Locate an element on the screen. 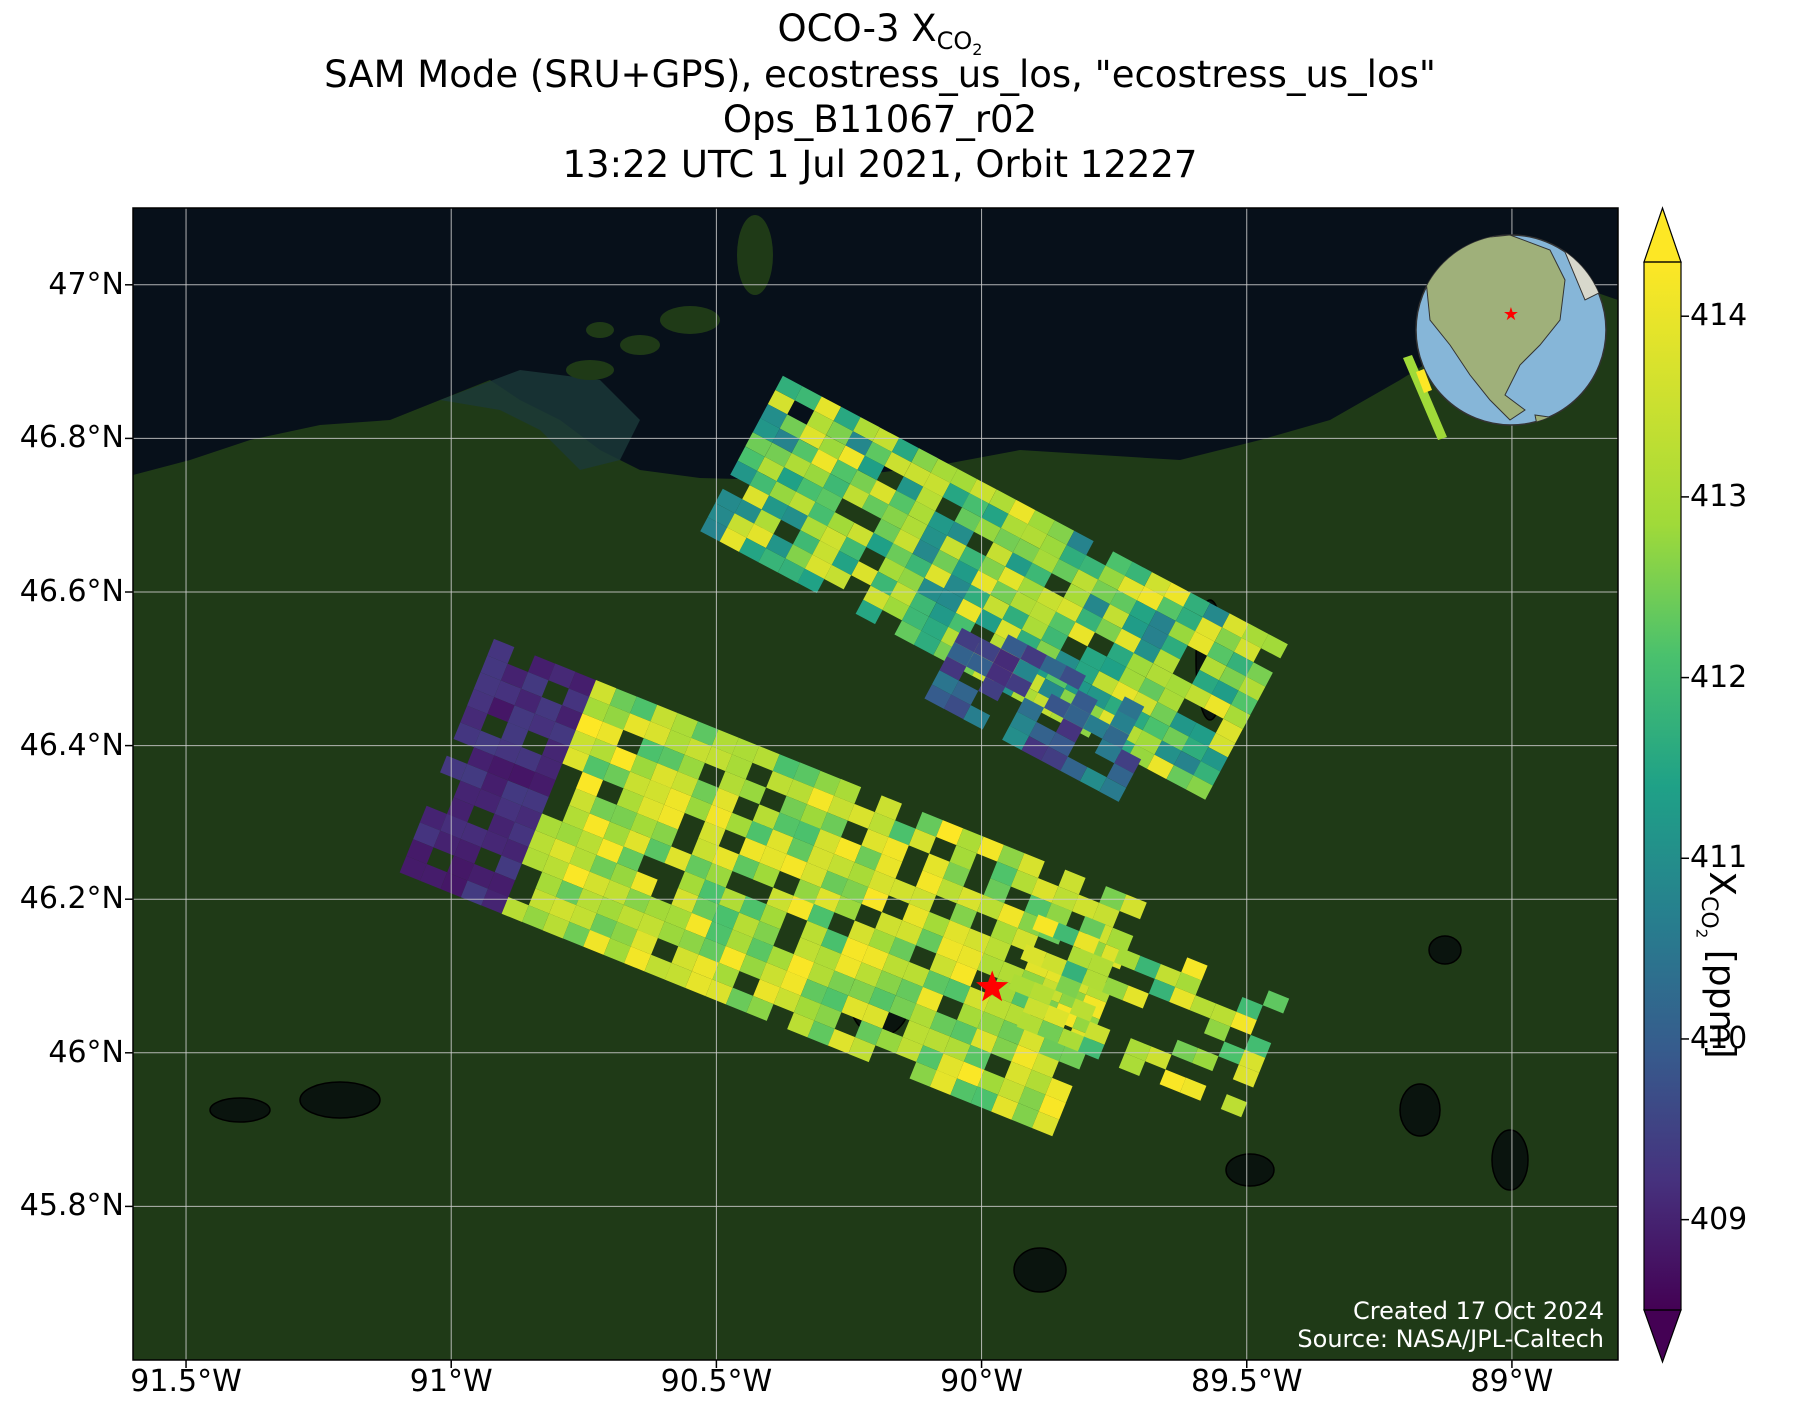 The image size is (1809, 1410). colorbar-tick-label-5: 414 is located at coordinates (1719, 316).